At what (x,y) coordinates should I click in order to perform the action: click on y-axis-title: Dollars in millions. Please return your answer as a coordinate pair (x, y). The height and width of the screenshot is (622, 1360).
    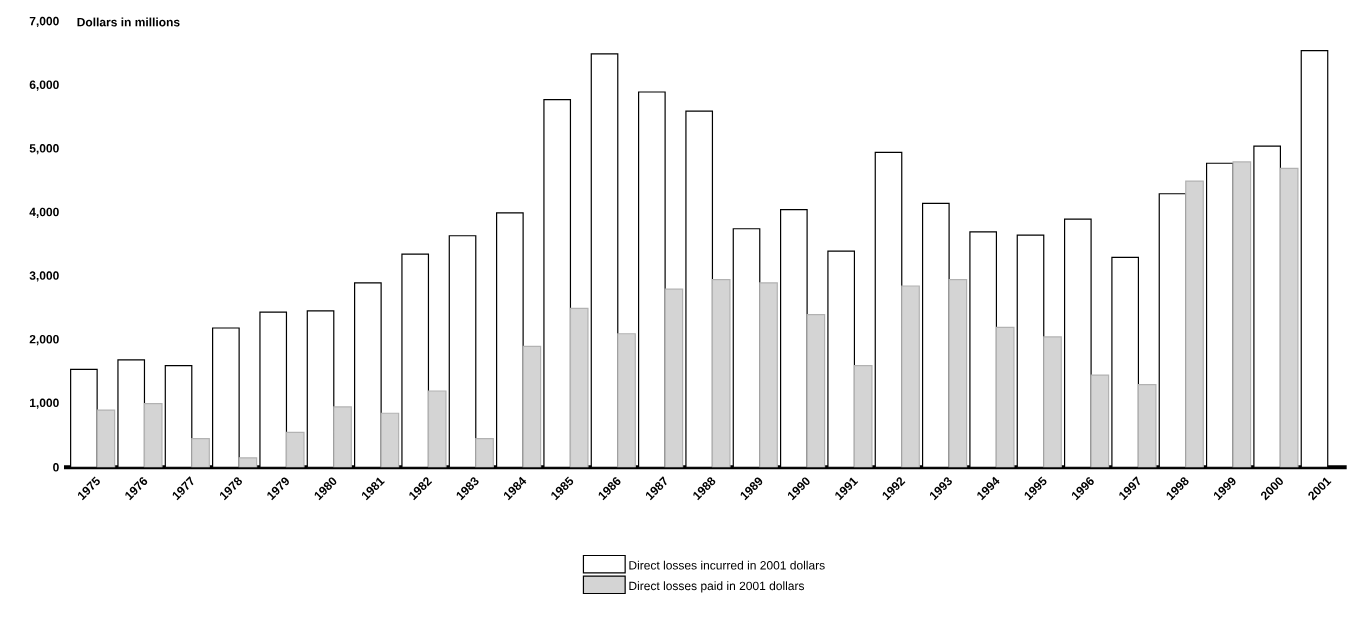
    Looking at the image, I should click on (128, 22).